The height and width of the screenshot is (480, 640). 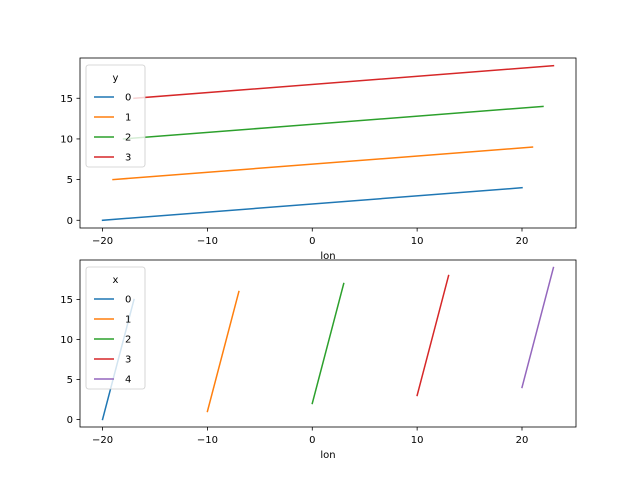 What do you see at coordinates (116, 78) in the screenshot?
I see `legend-title: y` at bounding box center [116, 78].